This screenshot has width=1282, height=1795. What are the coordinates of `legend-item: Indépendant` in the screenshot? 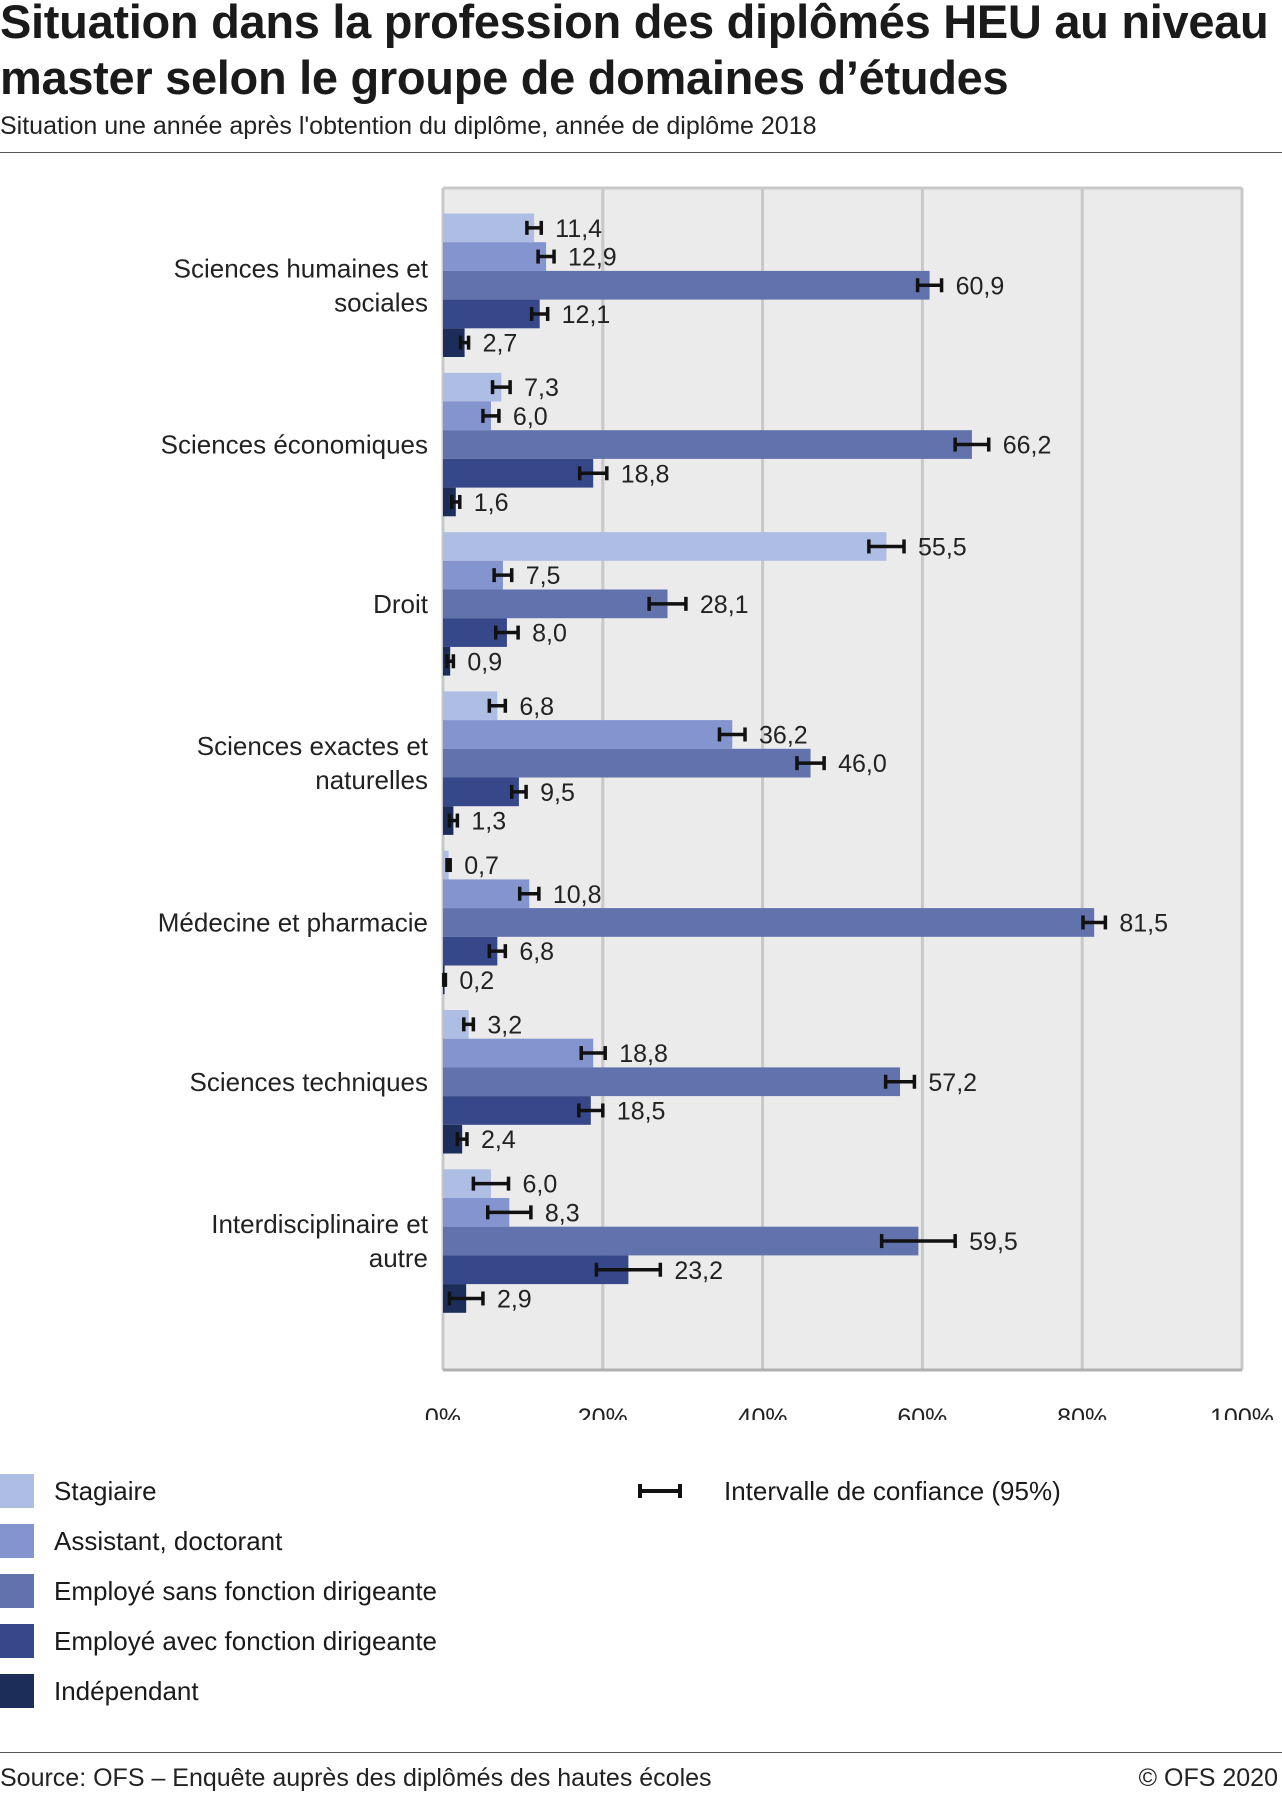 It's located at (99, 1691).